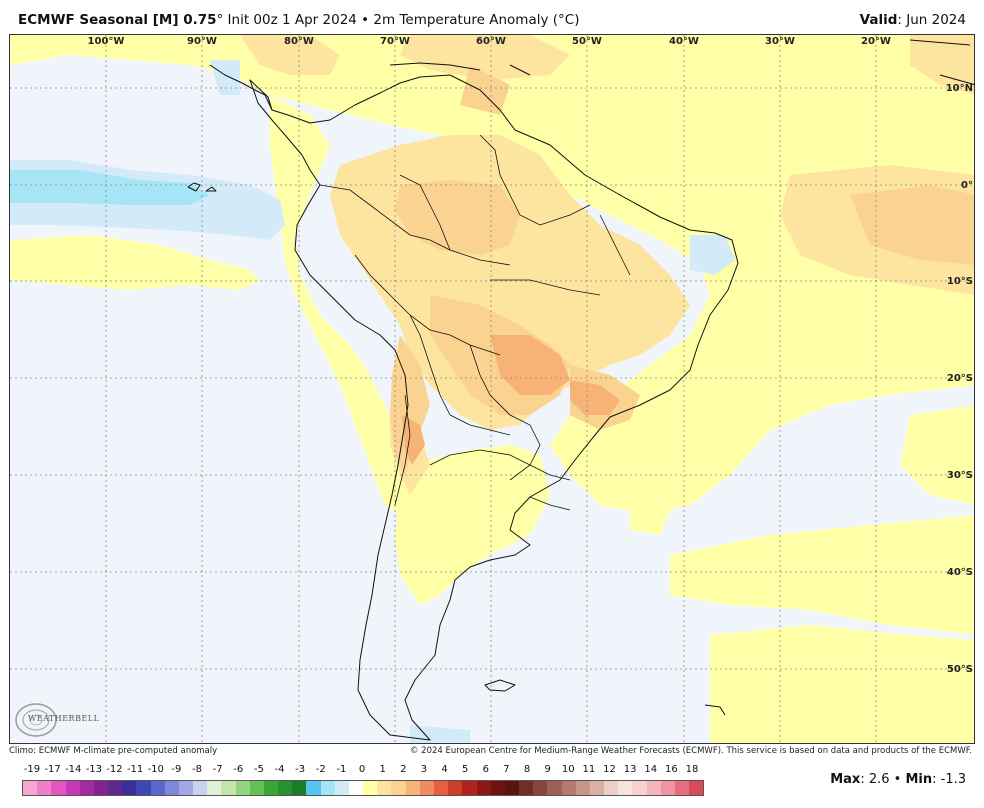  What do you see at coordinates (485, 769) in the screenshot?
I see `legend-tick-label: 6` at bounding box center [485, 769].